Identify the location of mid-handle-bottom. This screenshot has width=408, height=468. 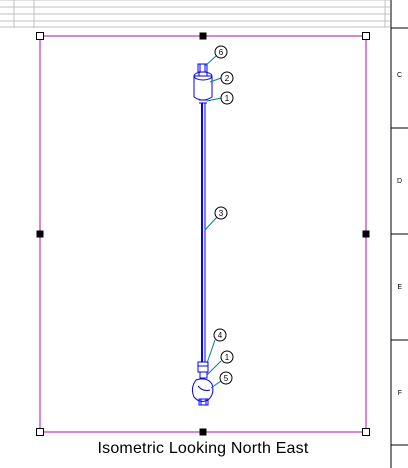
(203, 432).